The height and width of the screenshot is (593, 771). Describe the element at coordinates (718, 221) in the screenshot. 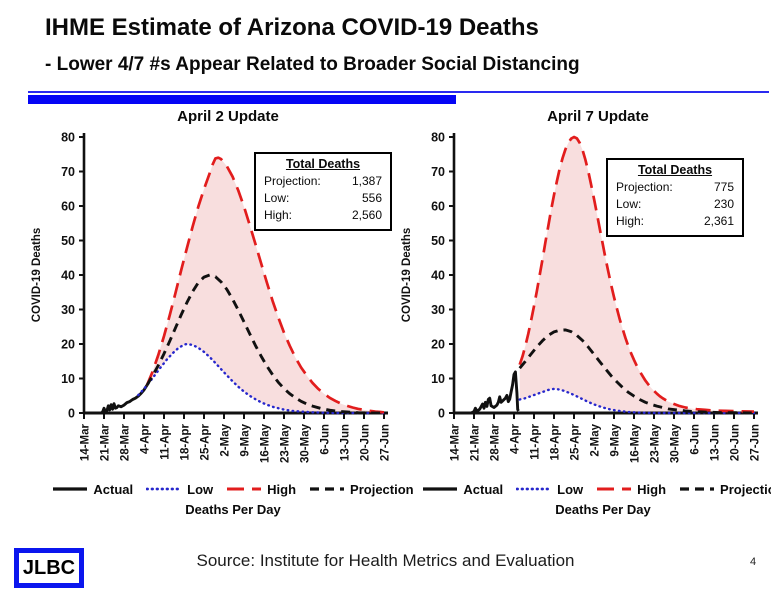

I see `total-box-value: 2,361` at that location.